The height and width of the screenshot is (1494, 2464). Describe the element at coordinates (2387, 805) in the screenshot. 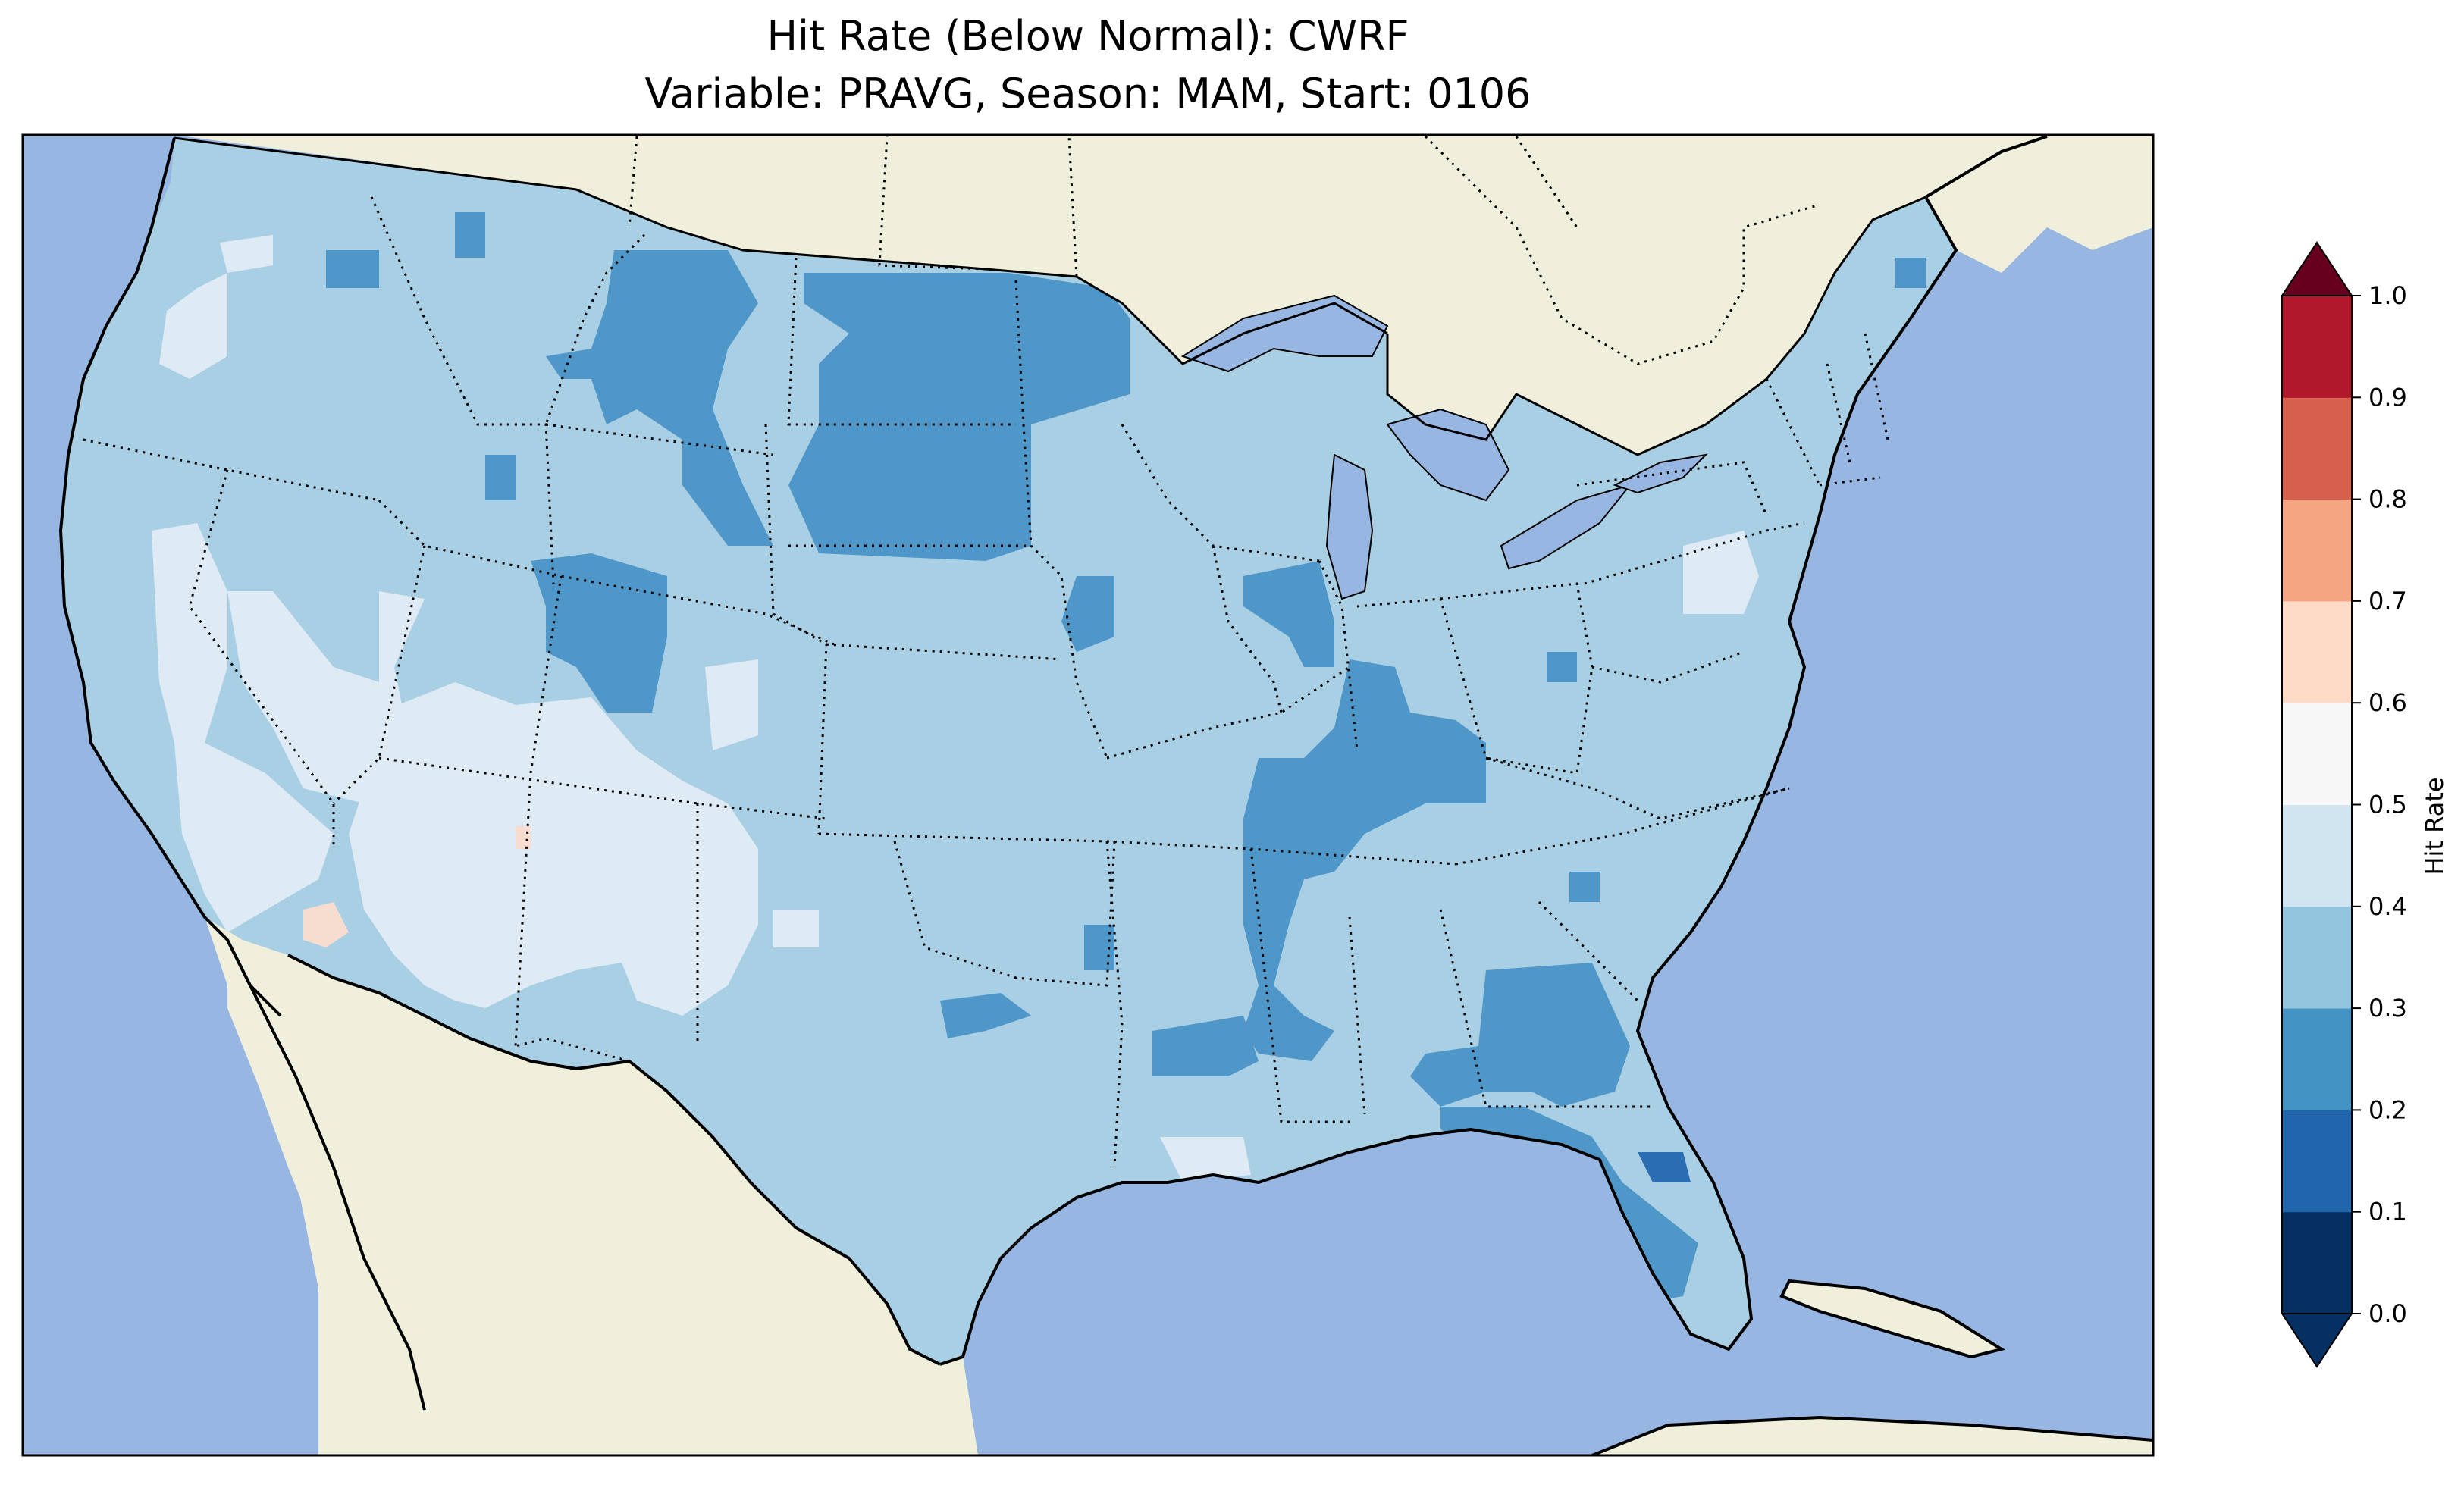

I see `colorbar-tick-label: 0.5` at that location.